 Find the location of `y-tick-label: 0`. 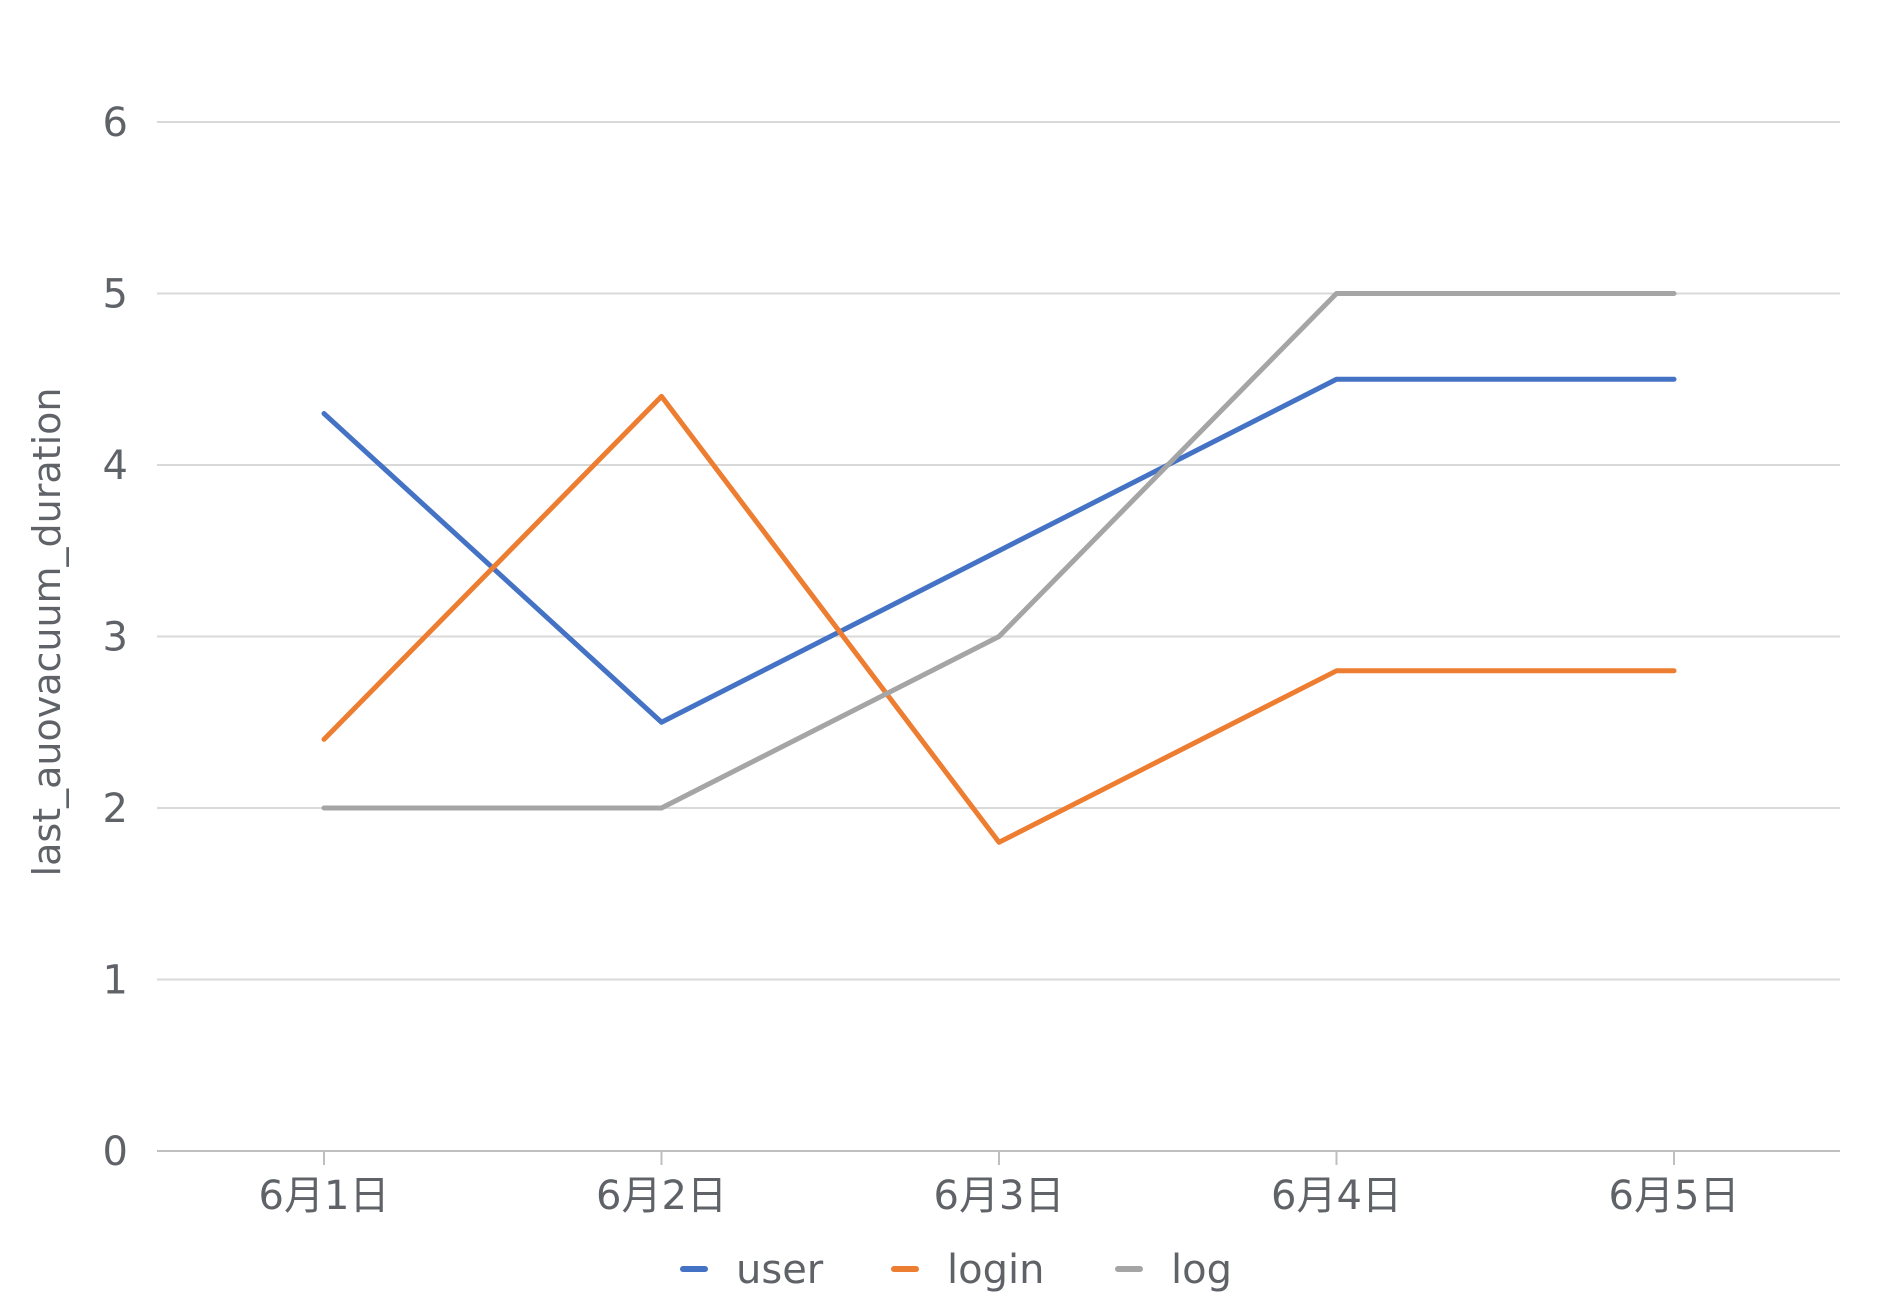

y-tick-label: 0 is located at coordinates (115, 1152).